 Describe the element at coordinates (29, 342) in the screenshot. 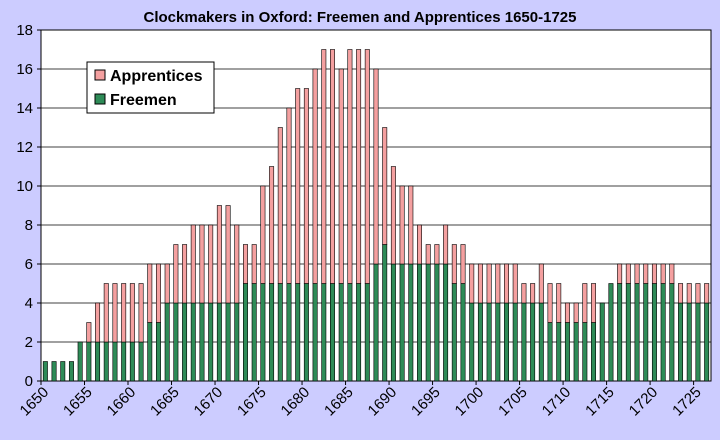

I see `y-tick-label: 2` at that location.